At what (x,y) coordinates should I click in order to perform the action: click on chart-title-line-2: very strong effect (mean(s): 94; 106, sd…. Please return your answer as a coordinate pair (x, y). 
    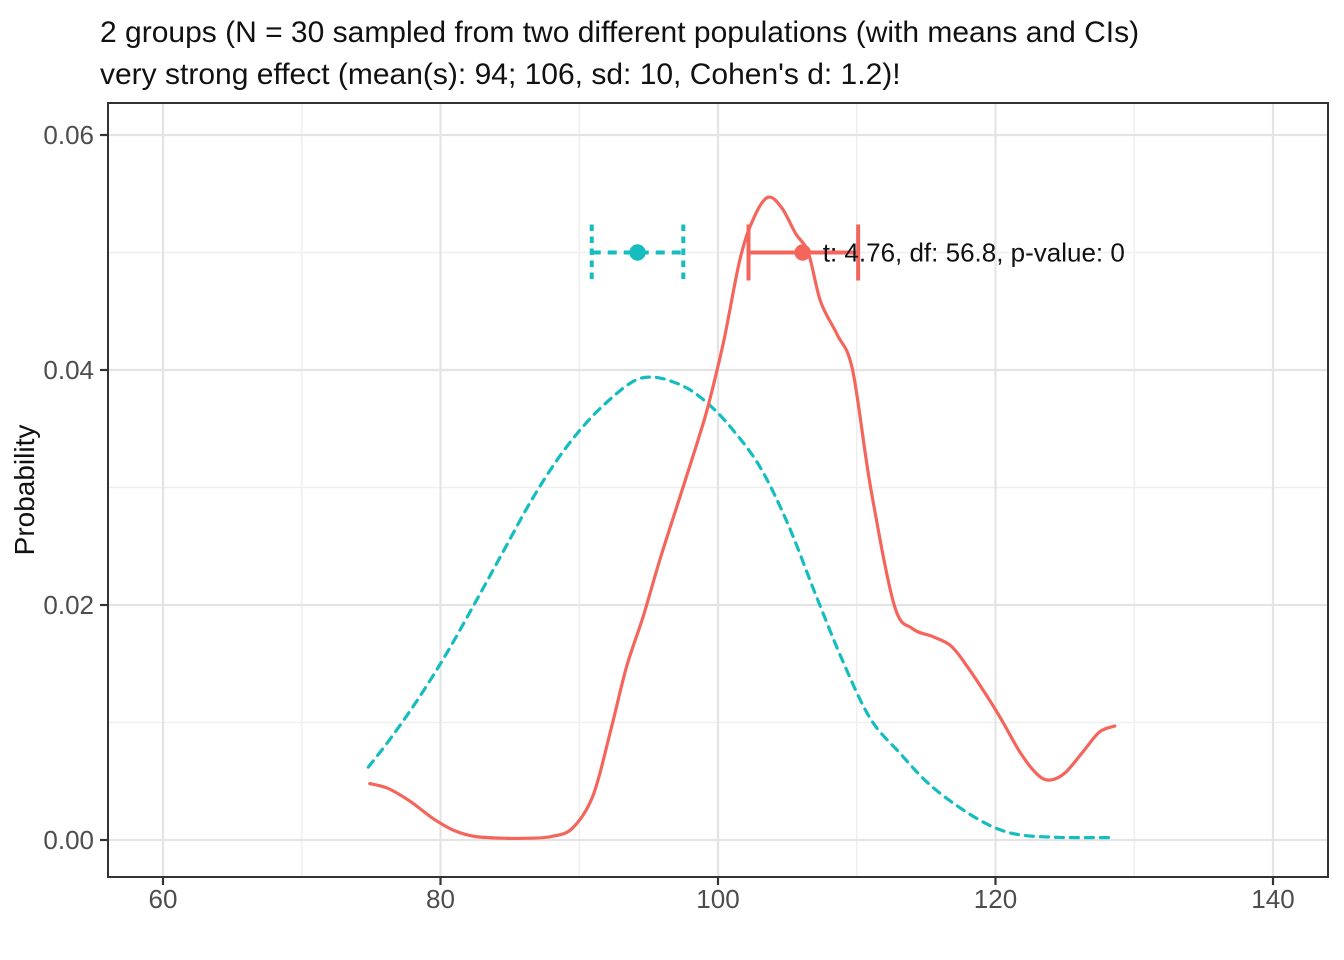
    Looking at the image, I should click on (500, 74).